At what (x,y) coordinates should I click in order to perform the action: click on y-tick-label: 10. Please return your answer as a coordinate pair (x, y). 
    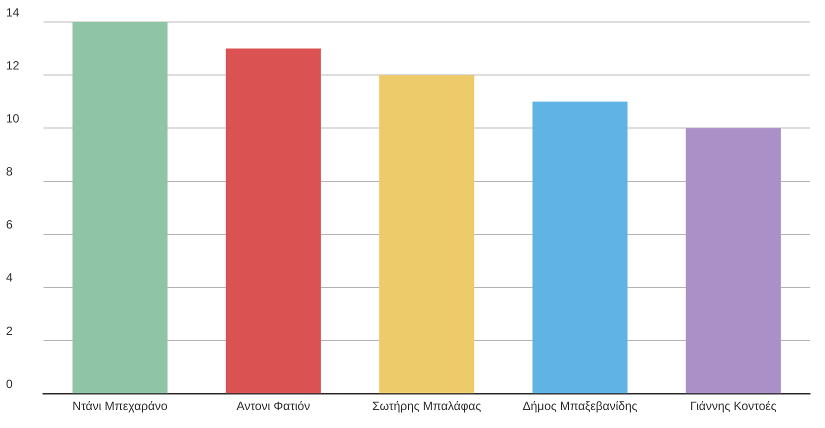
    Looking at the image, I should click on (13, 118).